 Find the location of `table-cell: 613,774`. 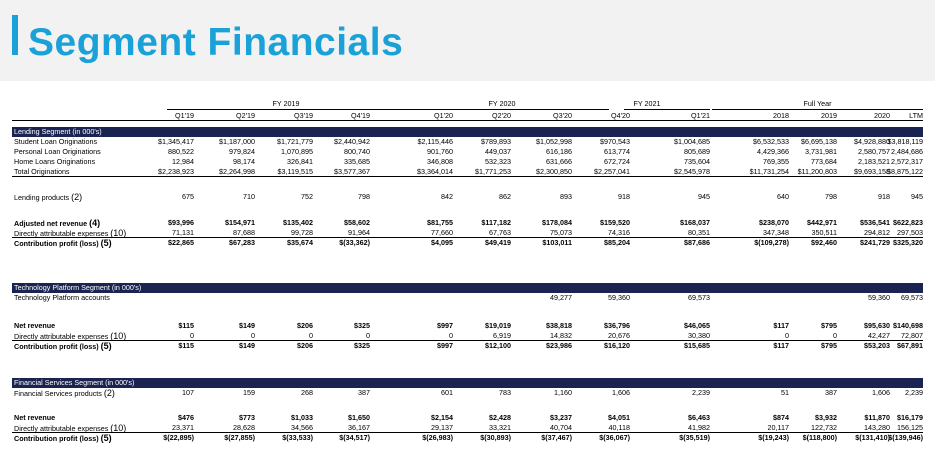

table-cell: 613,774 is located at coordinates (617, 151).